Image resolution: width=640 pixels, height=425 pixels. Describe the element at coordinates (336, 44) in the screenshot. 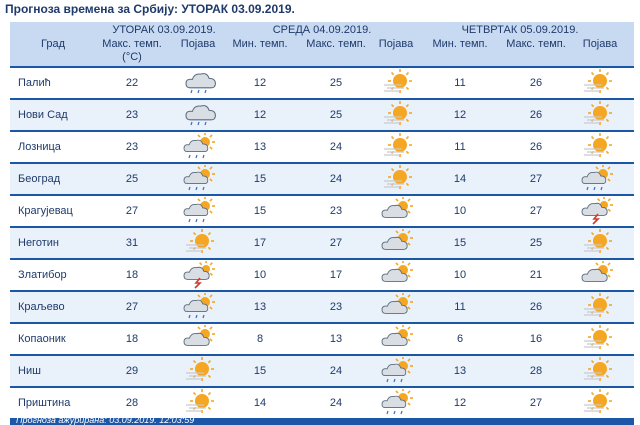

I see `day2-max-header: Макс. темп.` at that location.